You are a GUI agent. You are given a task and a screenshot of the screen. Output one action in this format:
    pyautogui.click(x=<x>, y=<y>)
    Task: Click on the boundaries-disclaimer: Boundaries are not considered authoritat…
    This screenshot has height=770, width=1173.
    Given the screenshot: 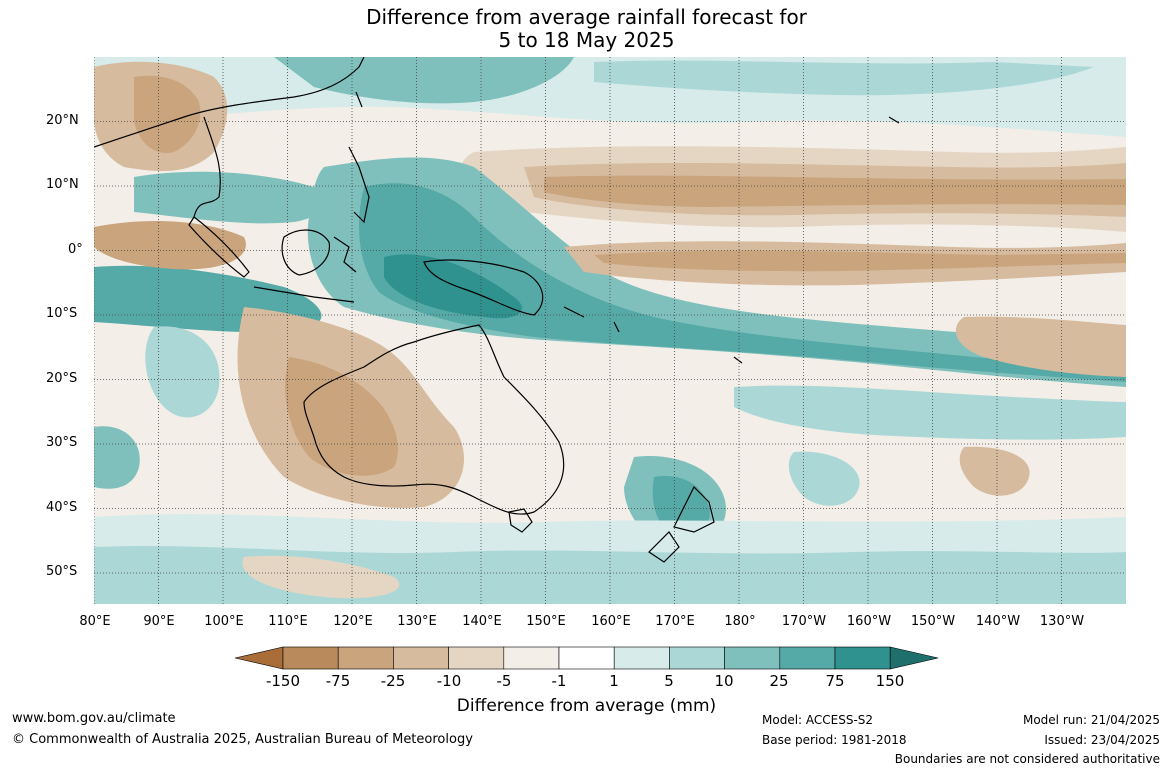 What is the action you would take?
    pyautogui.click(x=1027, y=759)
    